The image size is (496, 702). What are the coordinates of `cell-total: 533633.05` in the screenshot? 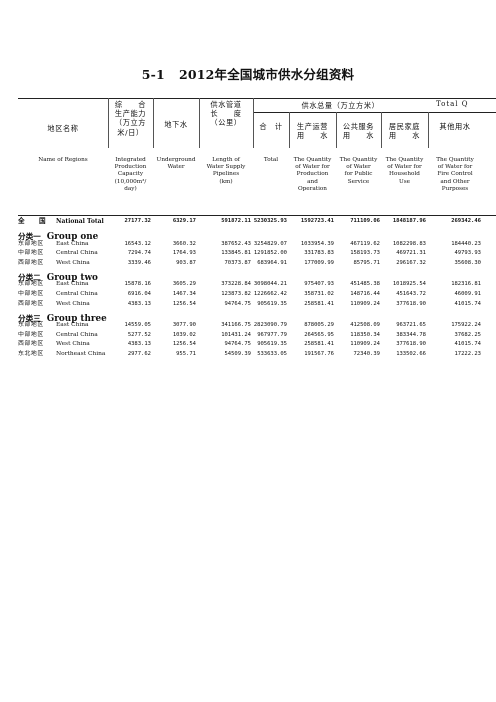 It's located at (272, 353).